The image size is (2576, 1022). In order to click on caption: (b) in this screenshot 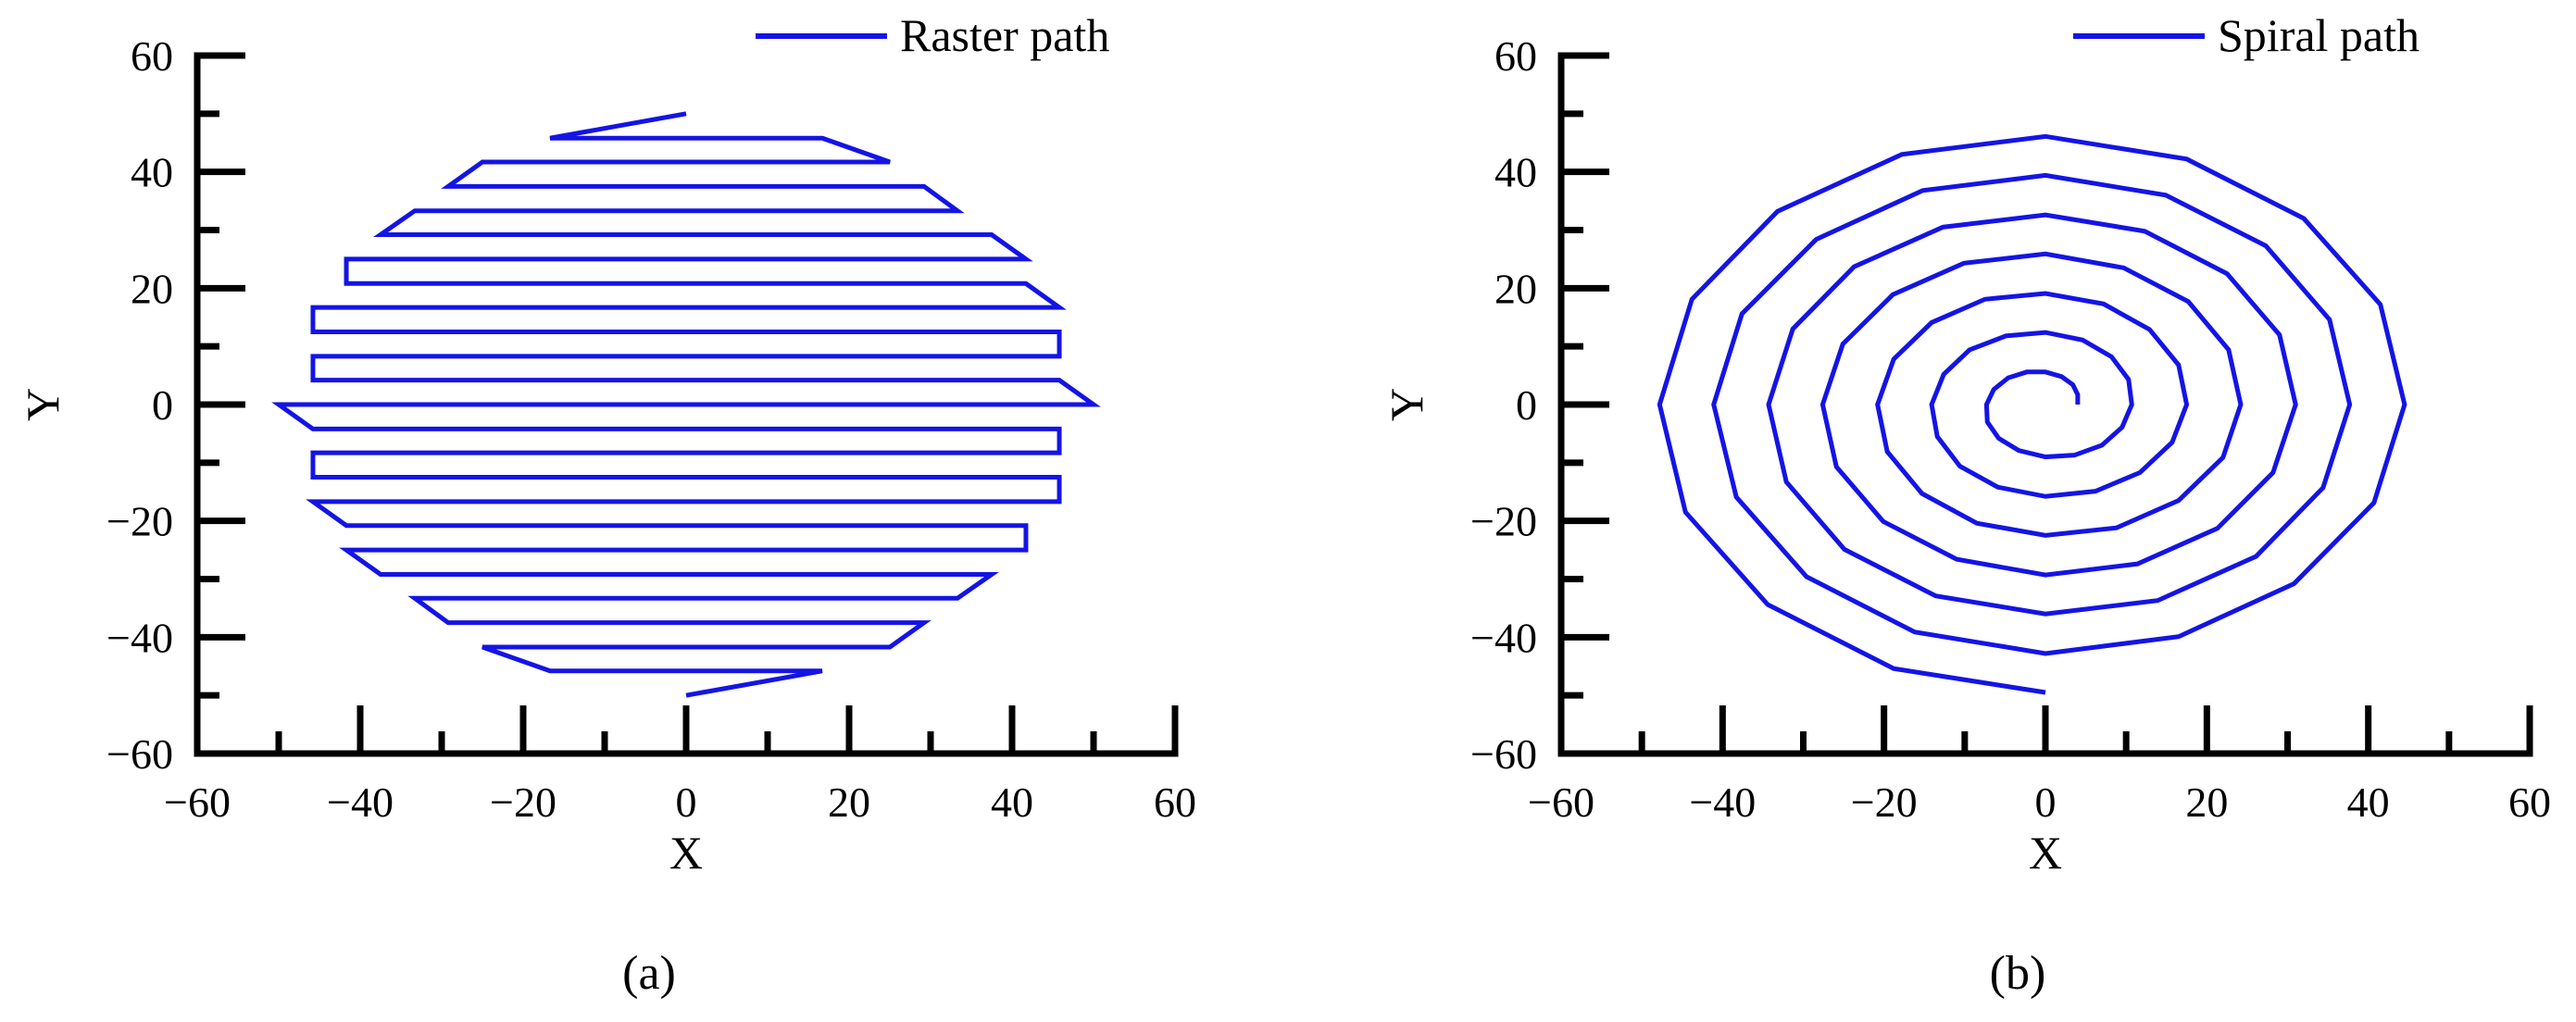, I will do `click(2018, 973)`.